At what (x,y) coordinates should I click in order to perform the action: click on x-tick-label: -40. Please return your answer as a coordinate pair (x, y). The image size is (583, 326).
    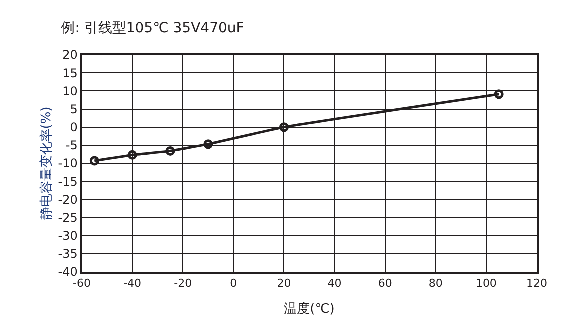
    Looking at the image, I should click on (133, 283).